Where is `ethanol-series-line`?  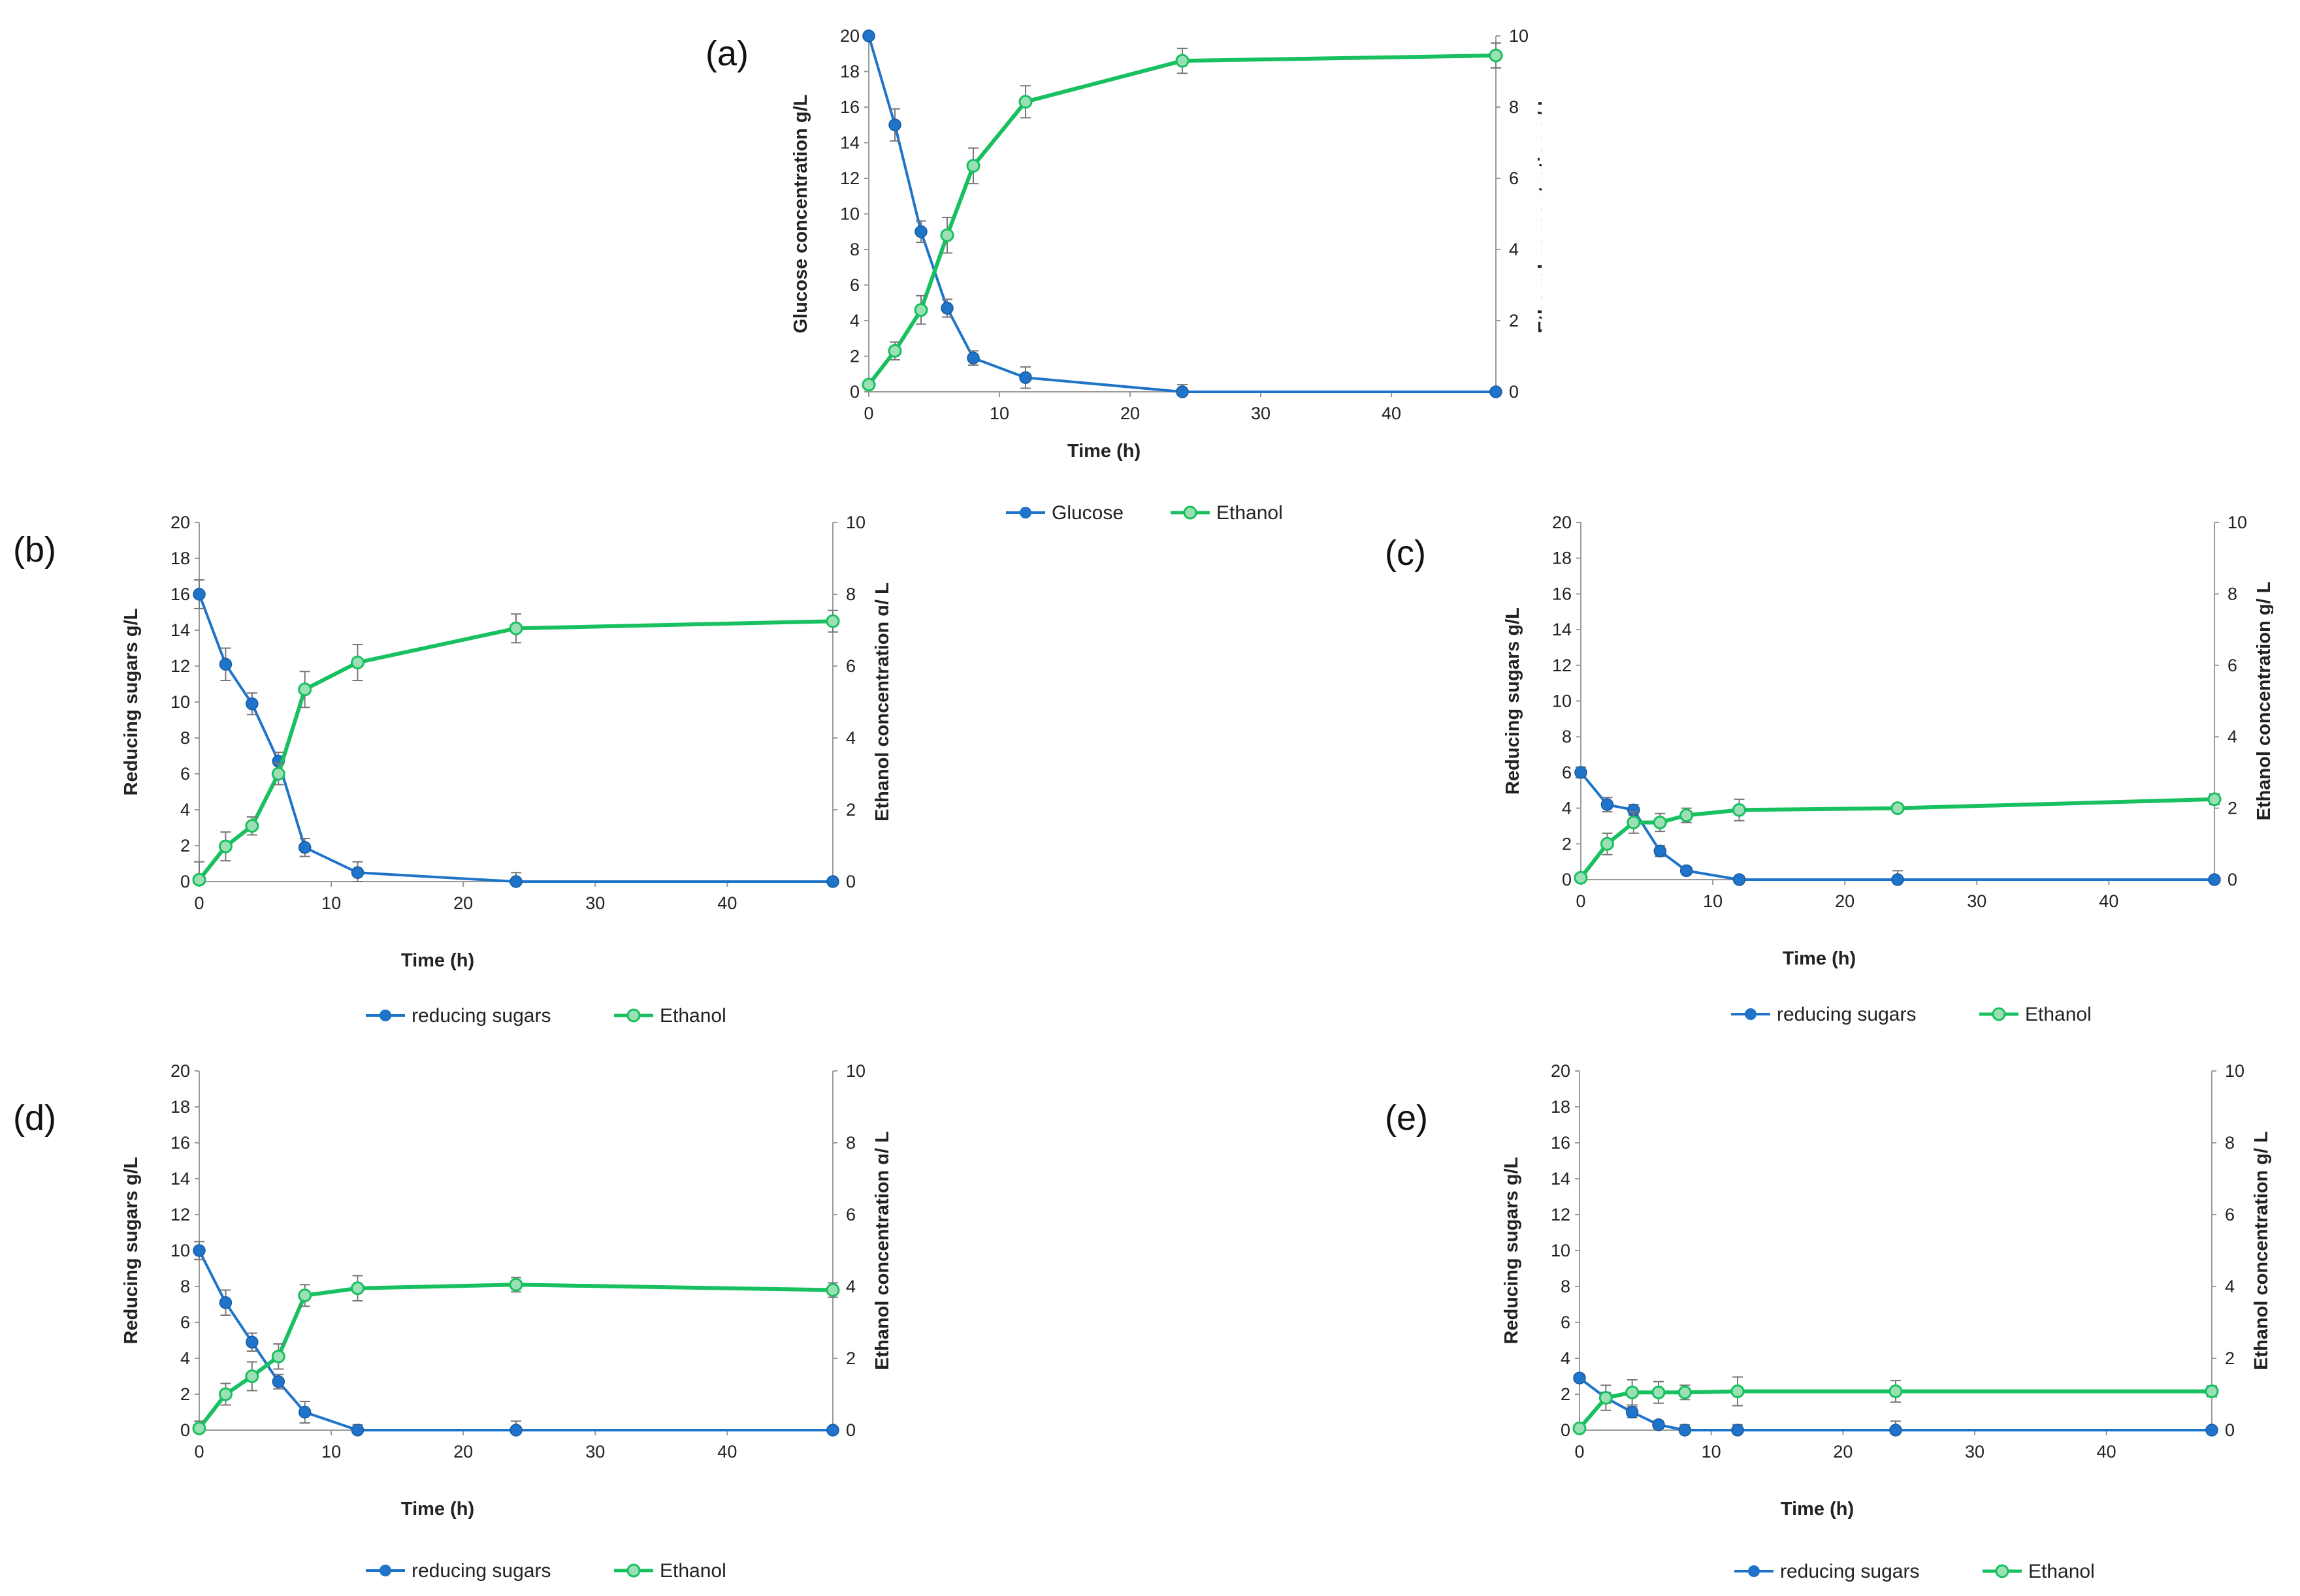
ethanol-series-line is located at coordinates (516, 1356).